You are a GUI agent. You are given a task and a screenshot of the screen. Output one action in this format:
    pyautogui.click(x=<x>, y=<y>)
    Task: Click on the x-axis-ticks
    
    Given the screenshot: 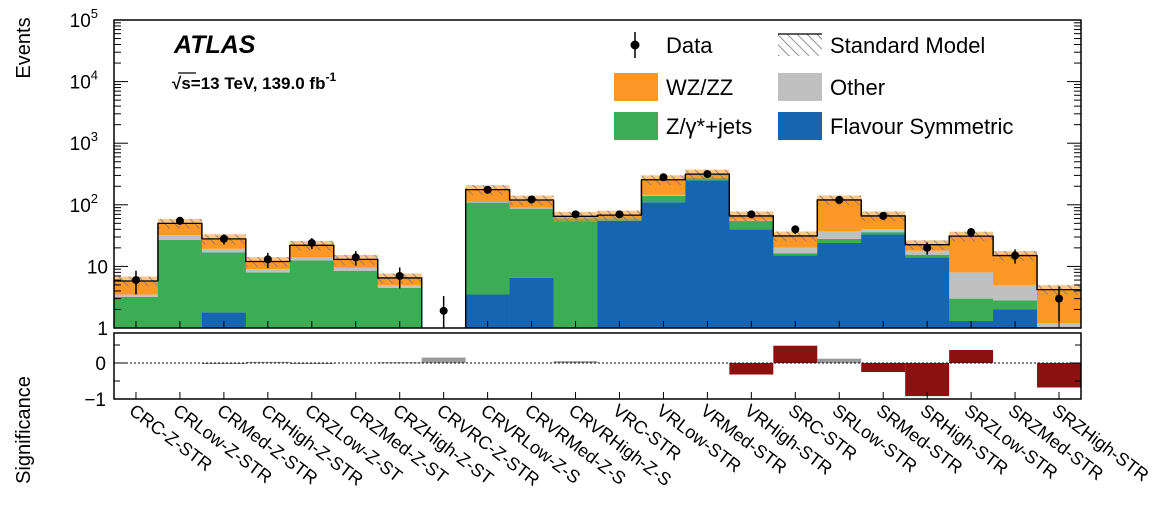 What is the action you would take?
    pyautogui.click(x=597, y=360)
    